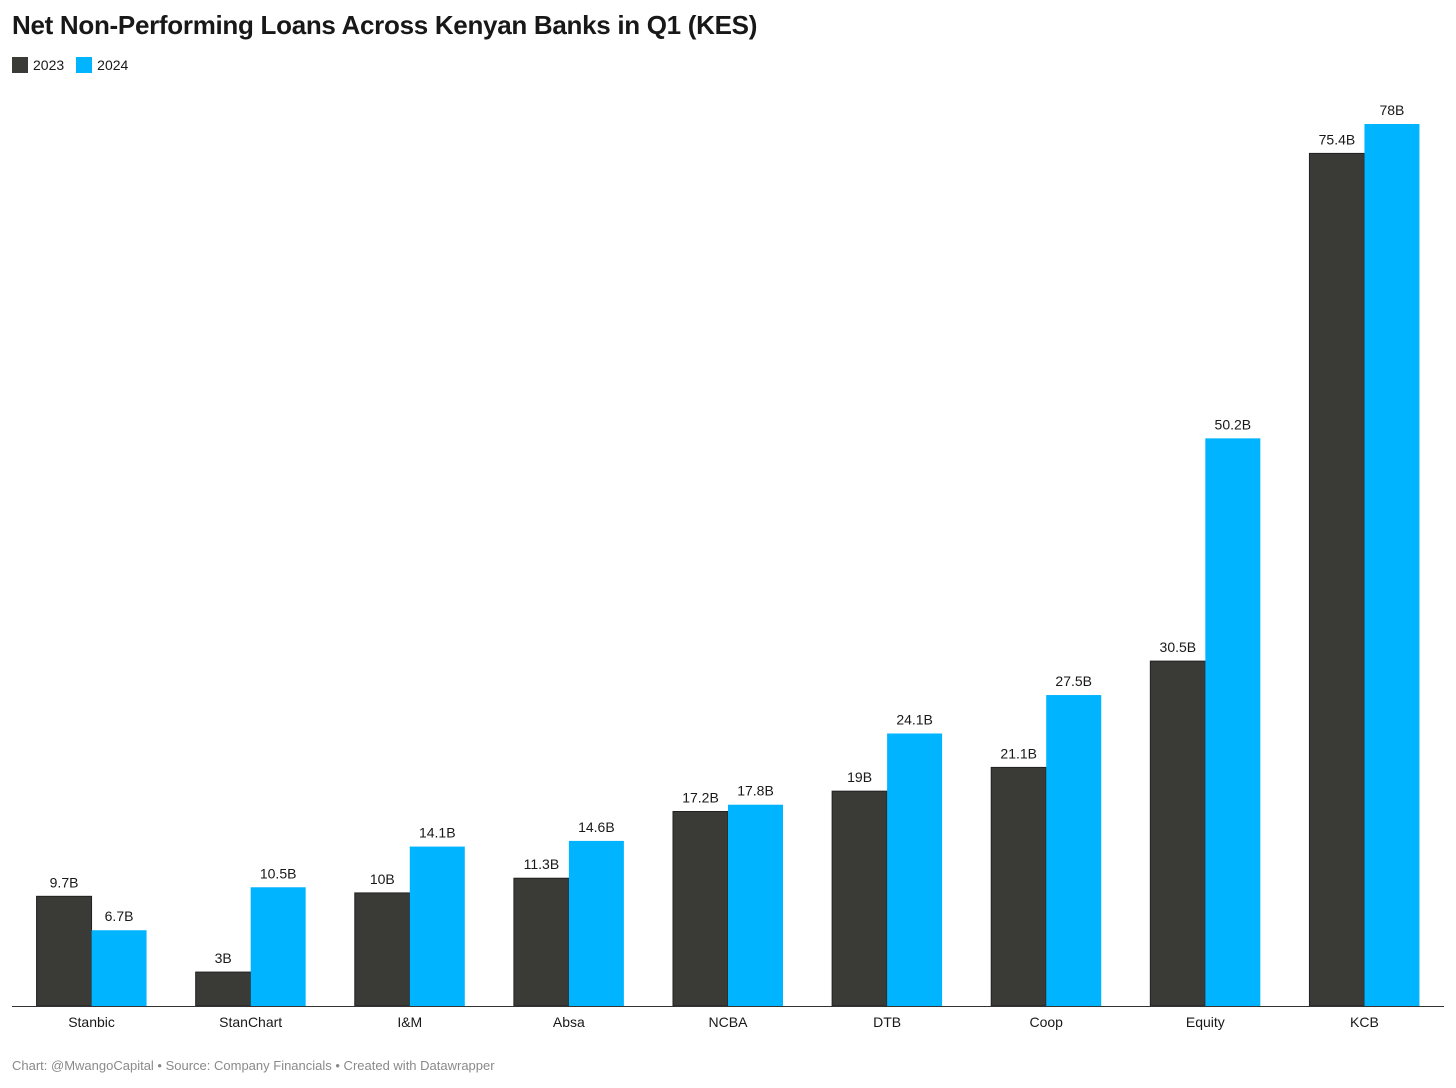 The image size is (1456, 1088). Describe the element at coordinates (542, 864) in the screenshot. I see `data-label-2023-absa: 11.3B` at that location.